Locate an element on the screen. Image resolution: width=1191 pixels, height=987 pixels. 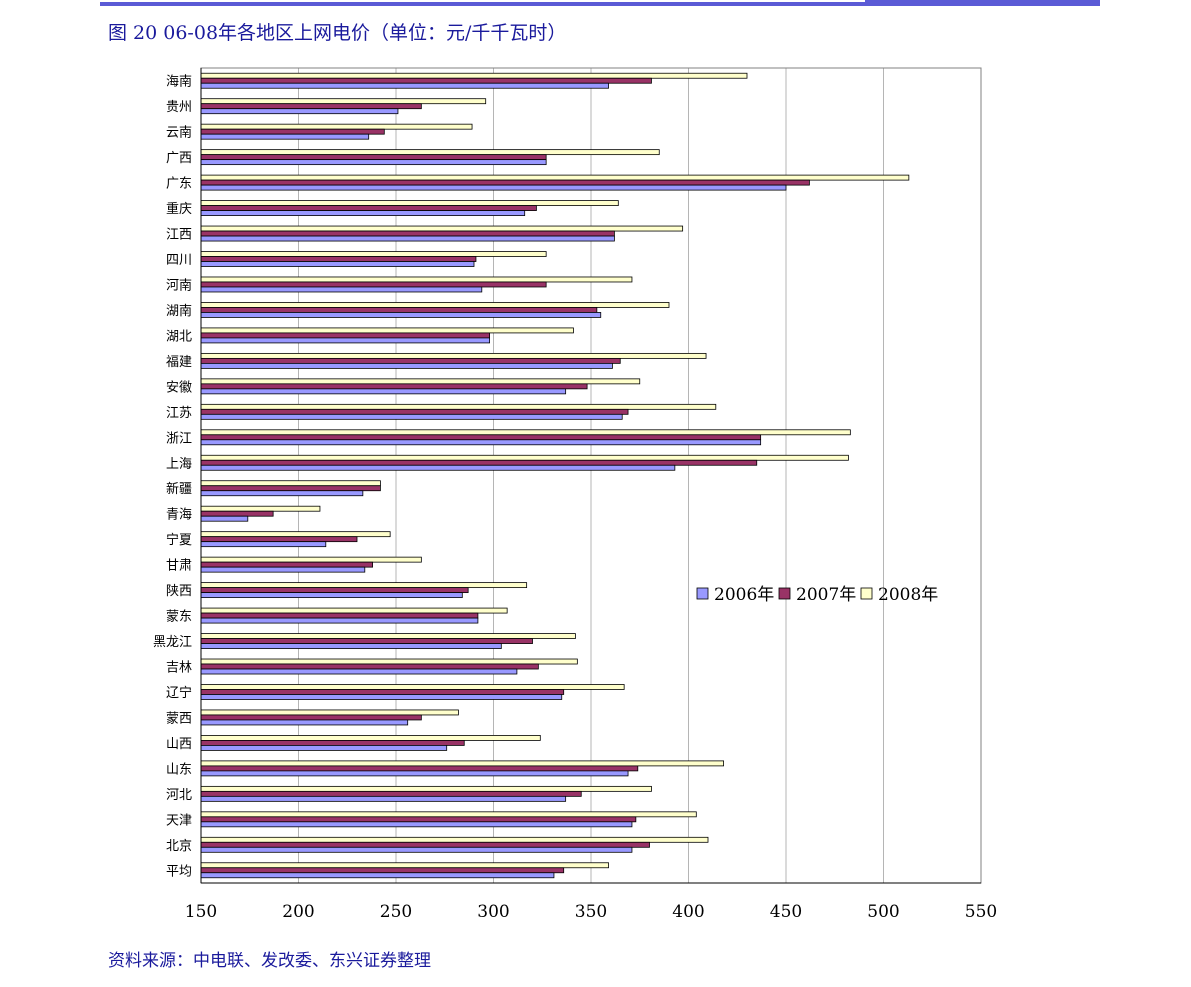
category-label-9: 湖南 is located at coordinates (179, 311).